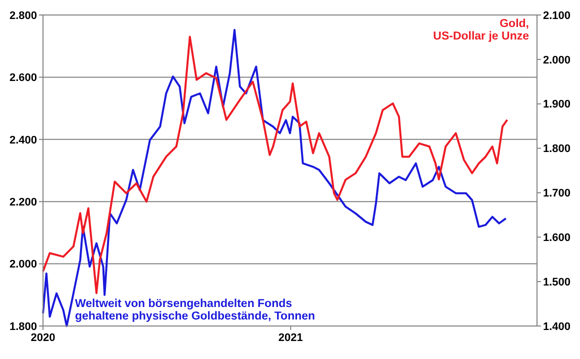  Describe the element at coordinates (23, 78) in the screenshot. I see `y-tick-label: 2.600` at that location.